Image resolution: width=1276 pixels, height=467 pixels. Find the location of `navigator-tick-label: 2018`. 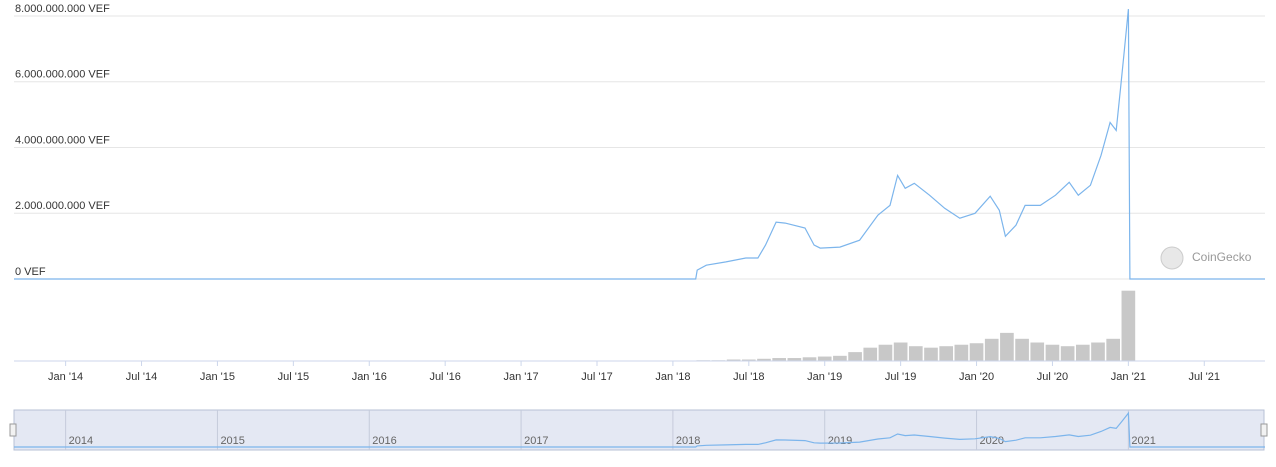

navigator-tick-label: 2018 is located at coordinates (688, 441).